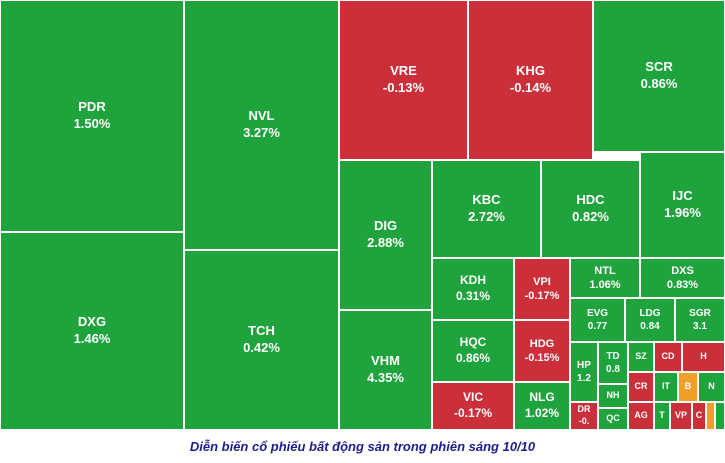  I want to click on tile-ticker: HQC, so click(473, 342).